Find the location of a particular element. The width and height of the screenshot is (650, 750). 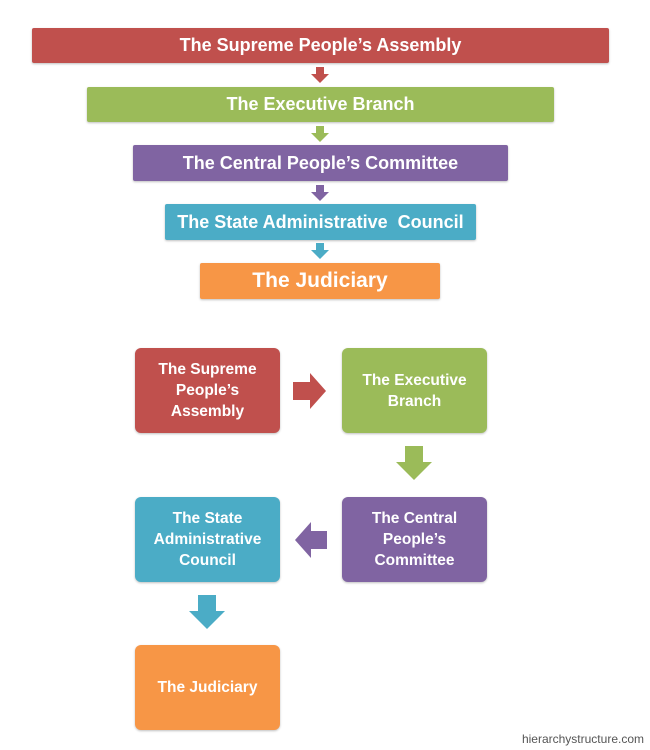

hierarchy-bar-judiciary: The Judiciary is located at coordinates (320, 281).